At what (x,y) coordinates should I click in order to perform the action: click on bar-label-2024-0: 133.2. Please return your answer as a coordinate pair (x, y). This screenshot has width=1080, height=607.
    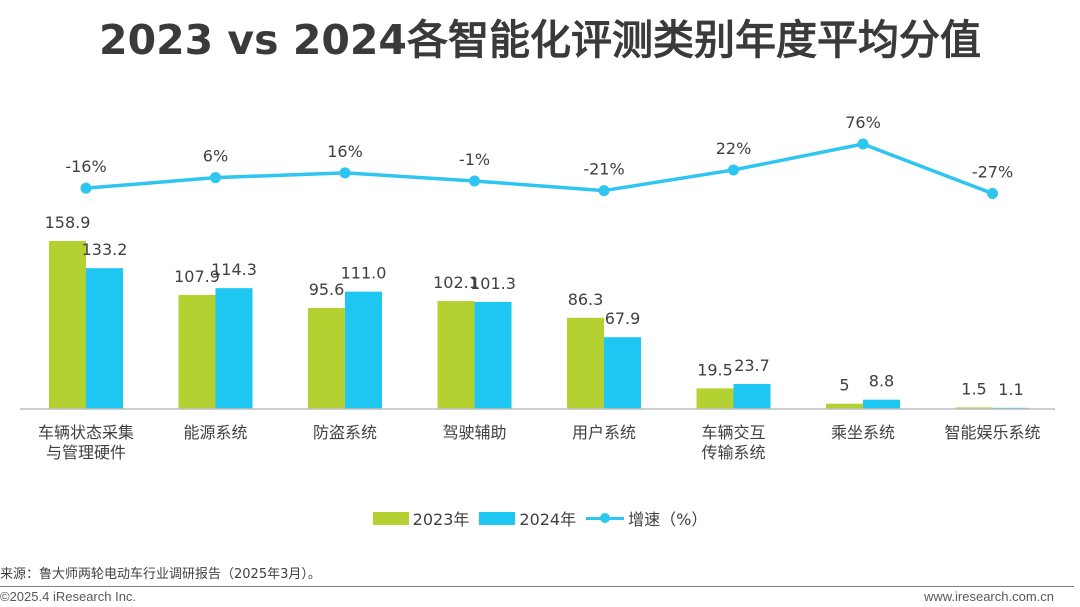
    Looking at the image, I should click on (105, 249).